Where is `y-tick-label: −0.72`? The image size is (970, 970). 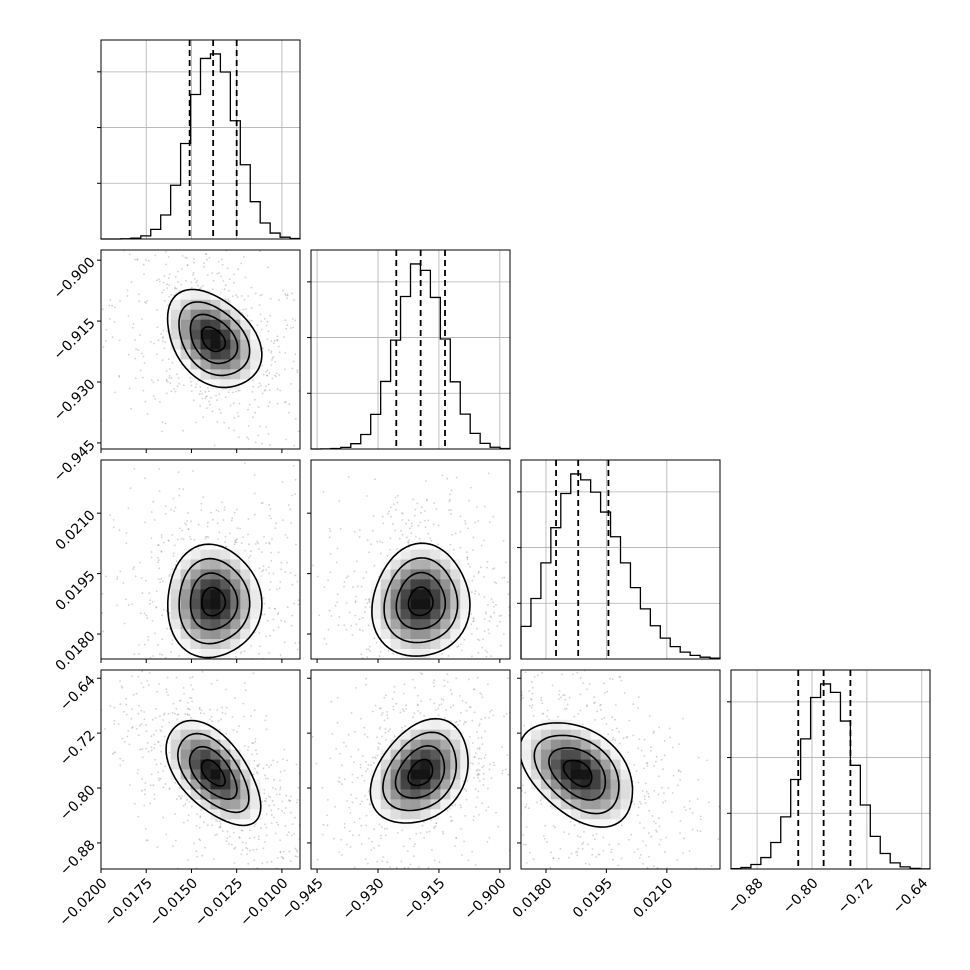 y-tick-label: −0.72 is located at coordinates (78, 748).